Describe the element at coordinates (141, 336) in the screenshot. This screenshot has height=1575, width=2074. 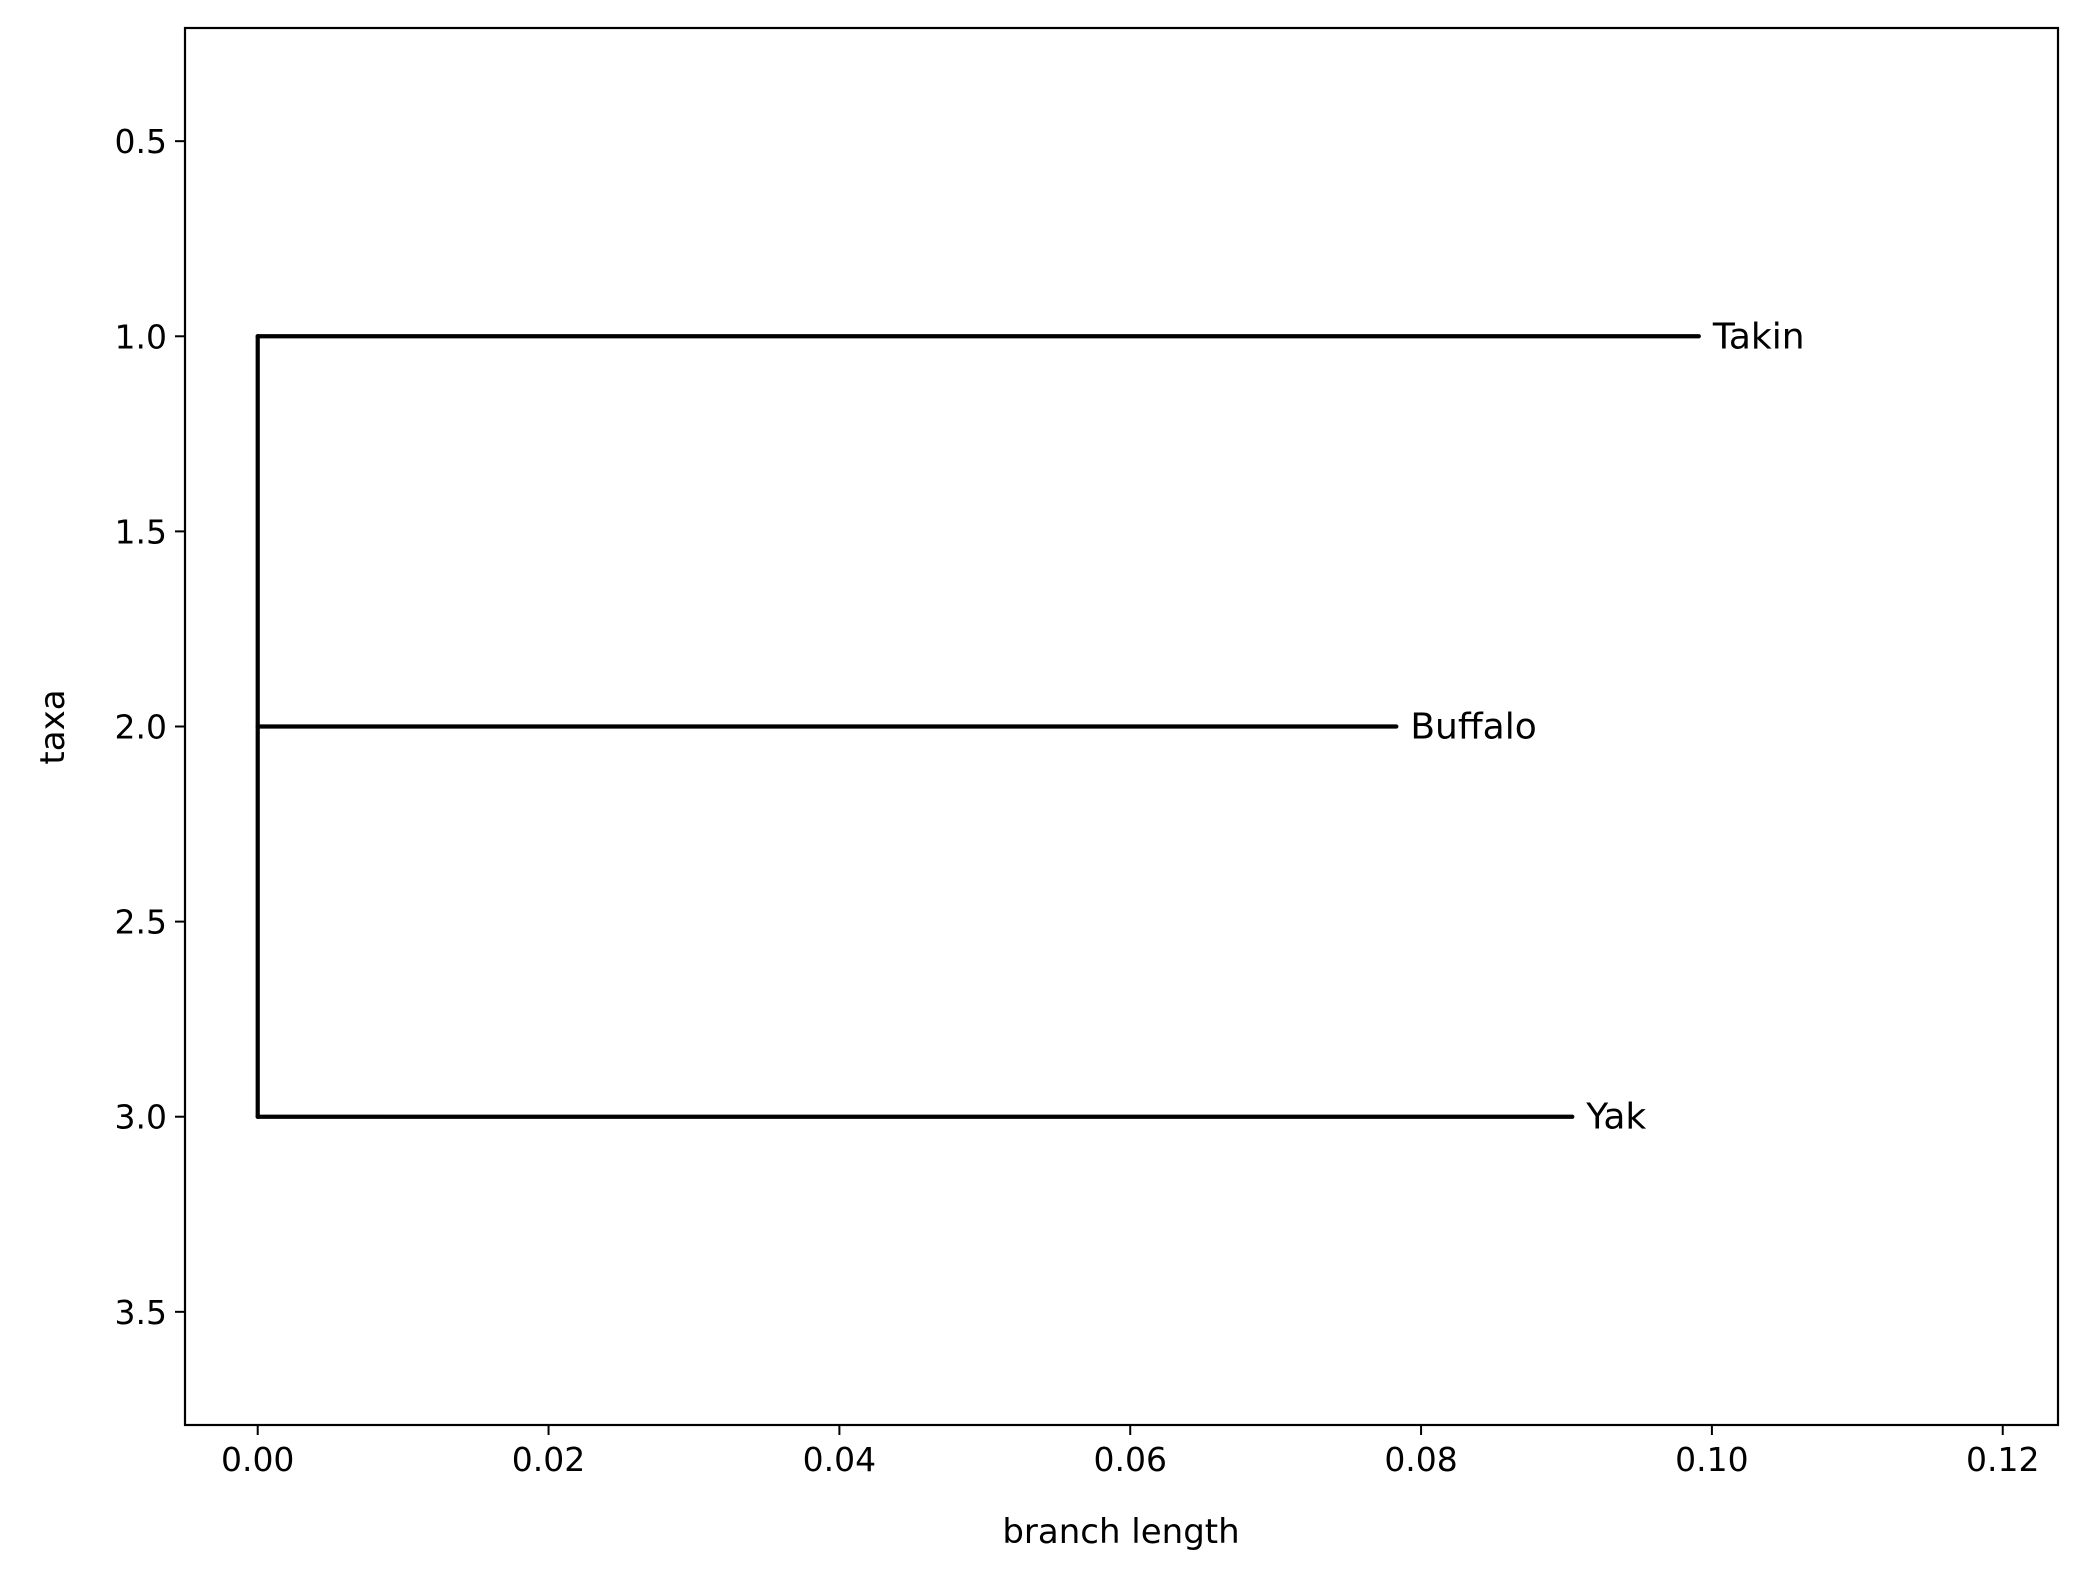
I see `y-tick-label: 1.0` at that location.